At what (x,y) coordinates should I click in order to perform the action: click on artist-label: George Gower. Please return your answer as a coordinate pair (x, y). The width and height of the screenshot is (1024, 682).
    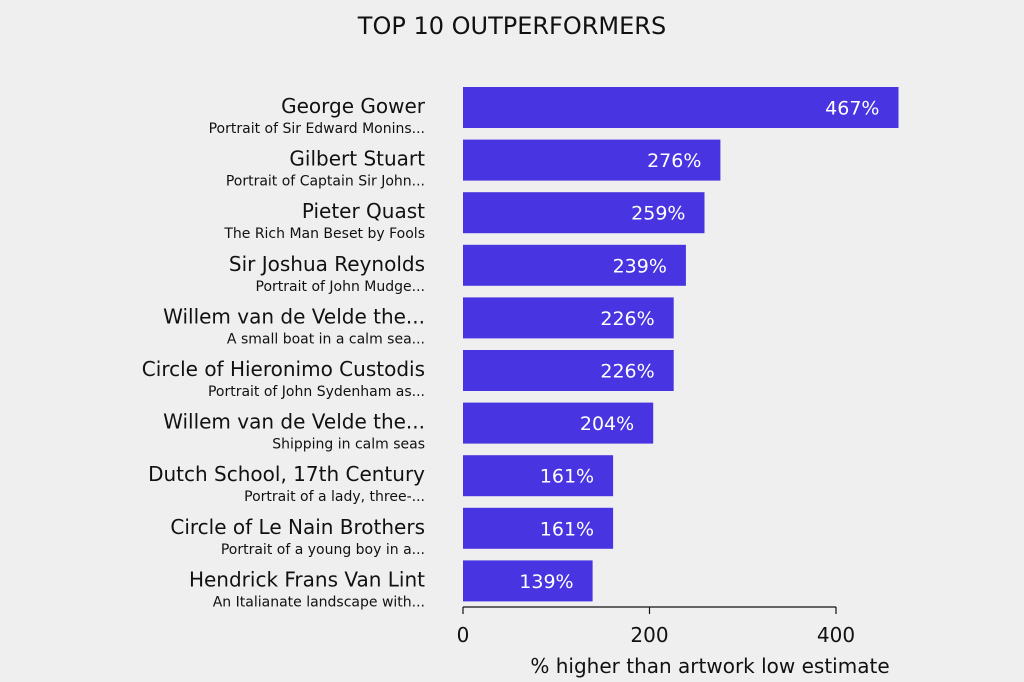
    Looking at the image, I should click on (353, 106).